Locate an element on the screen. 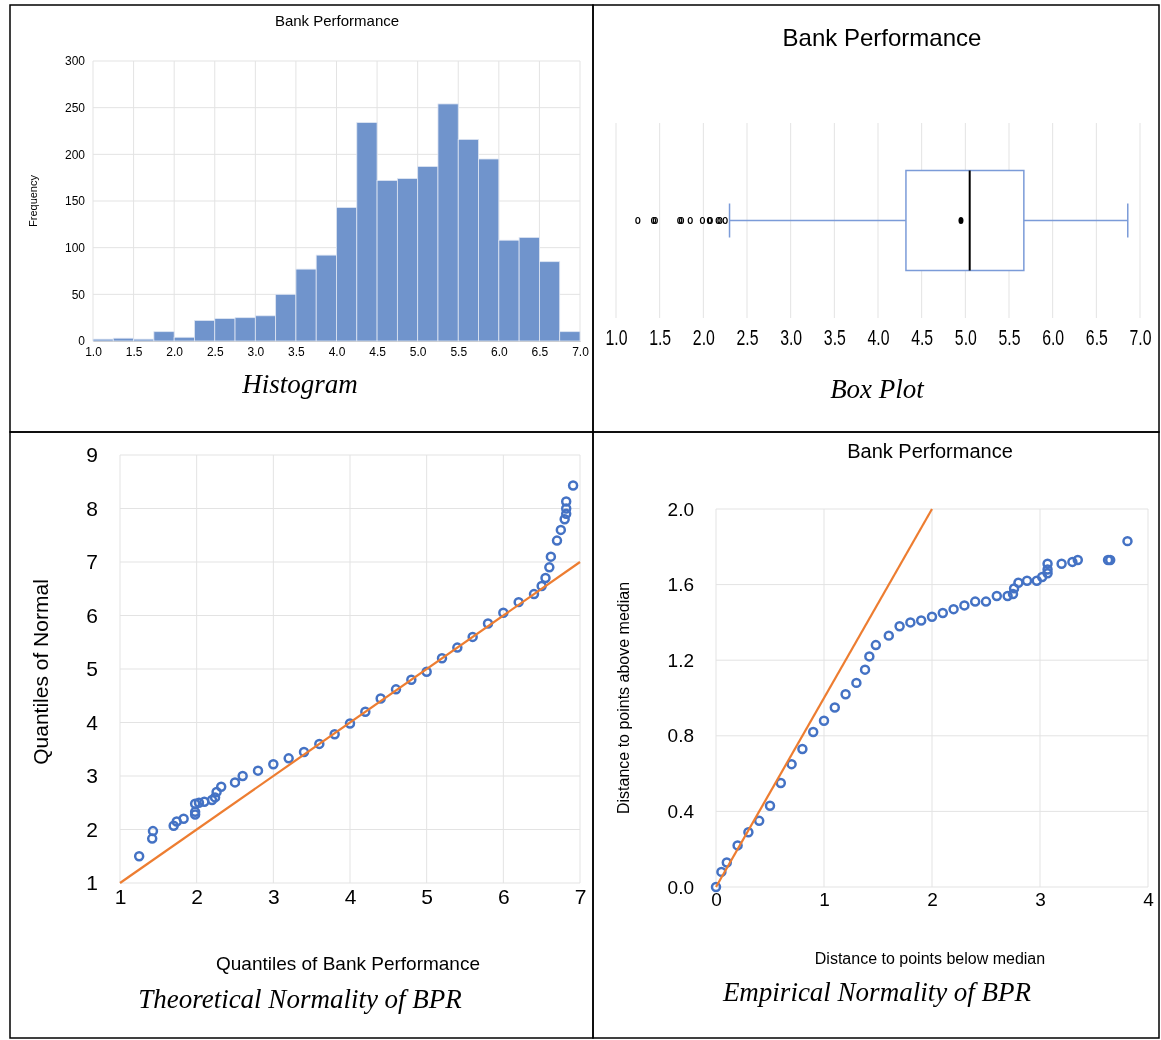 The height and width of the screenshot is (1040, 1161). y-tick-label: 5 is located at coordinates (92, 669).